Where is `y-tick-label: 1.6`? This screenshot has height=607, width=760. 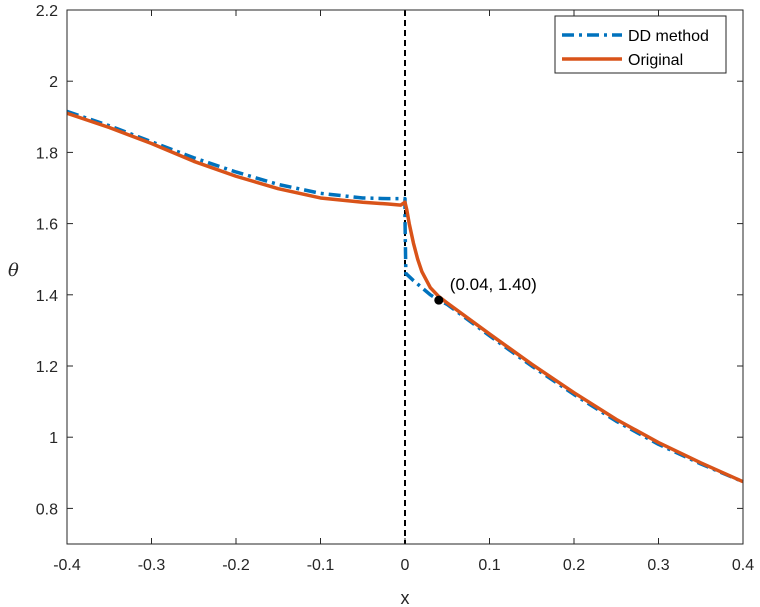
y-tick-label: 1.6 is located at coordinates (47, 225).